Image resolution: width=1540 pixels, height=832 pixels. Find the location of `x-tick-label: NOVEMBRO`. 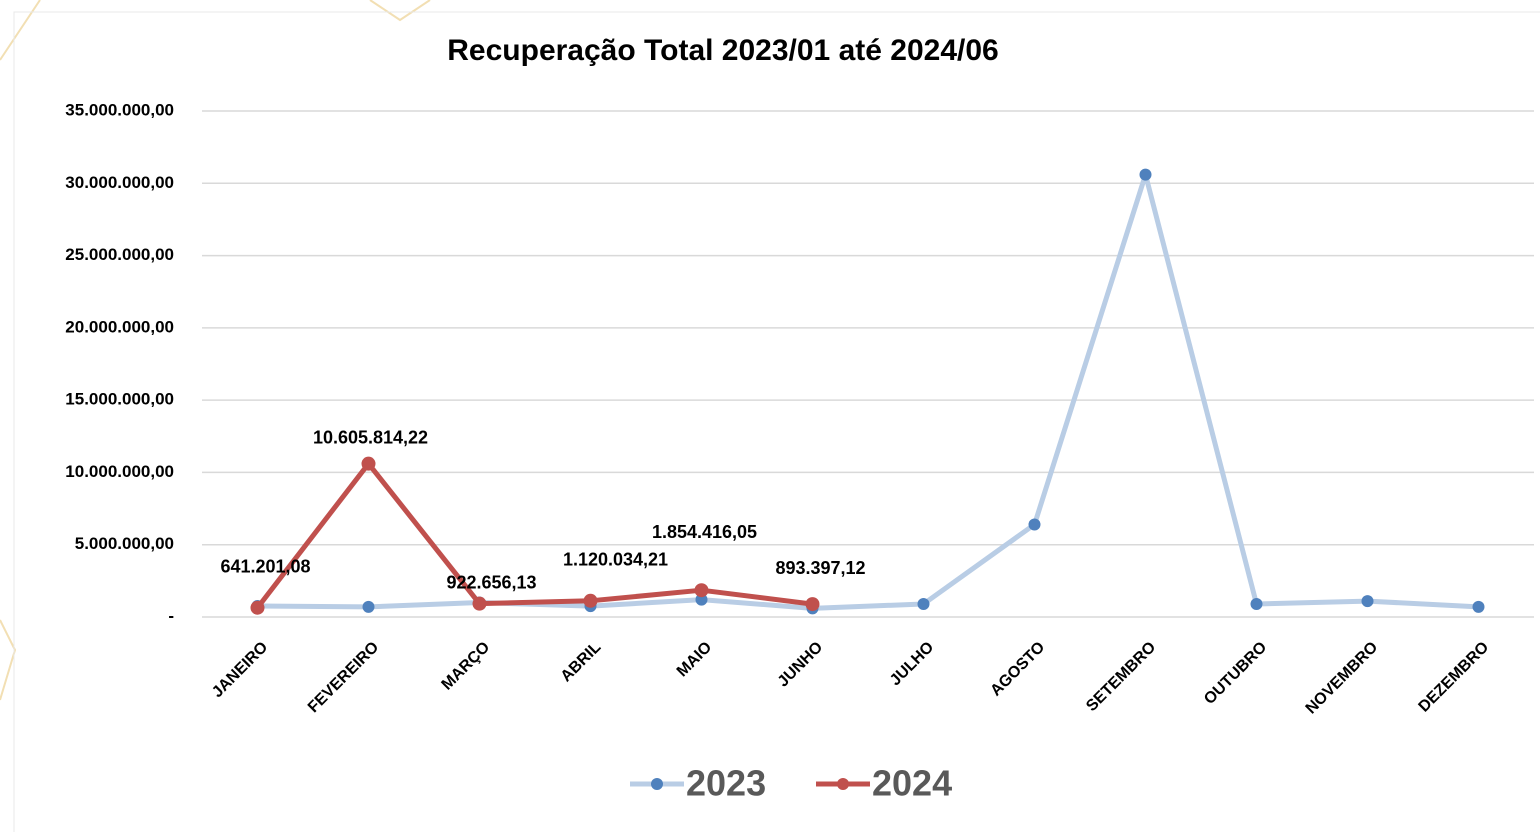

x-tick-label: NOVEMBRO is located at coordinates (1342, 678).